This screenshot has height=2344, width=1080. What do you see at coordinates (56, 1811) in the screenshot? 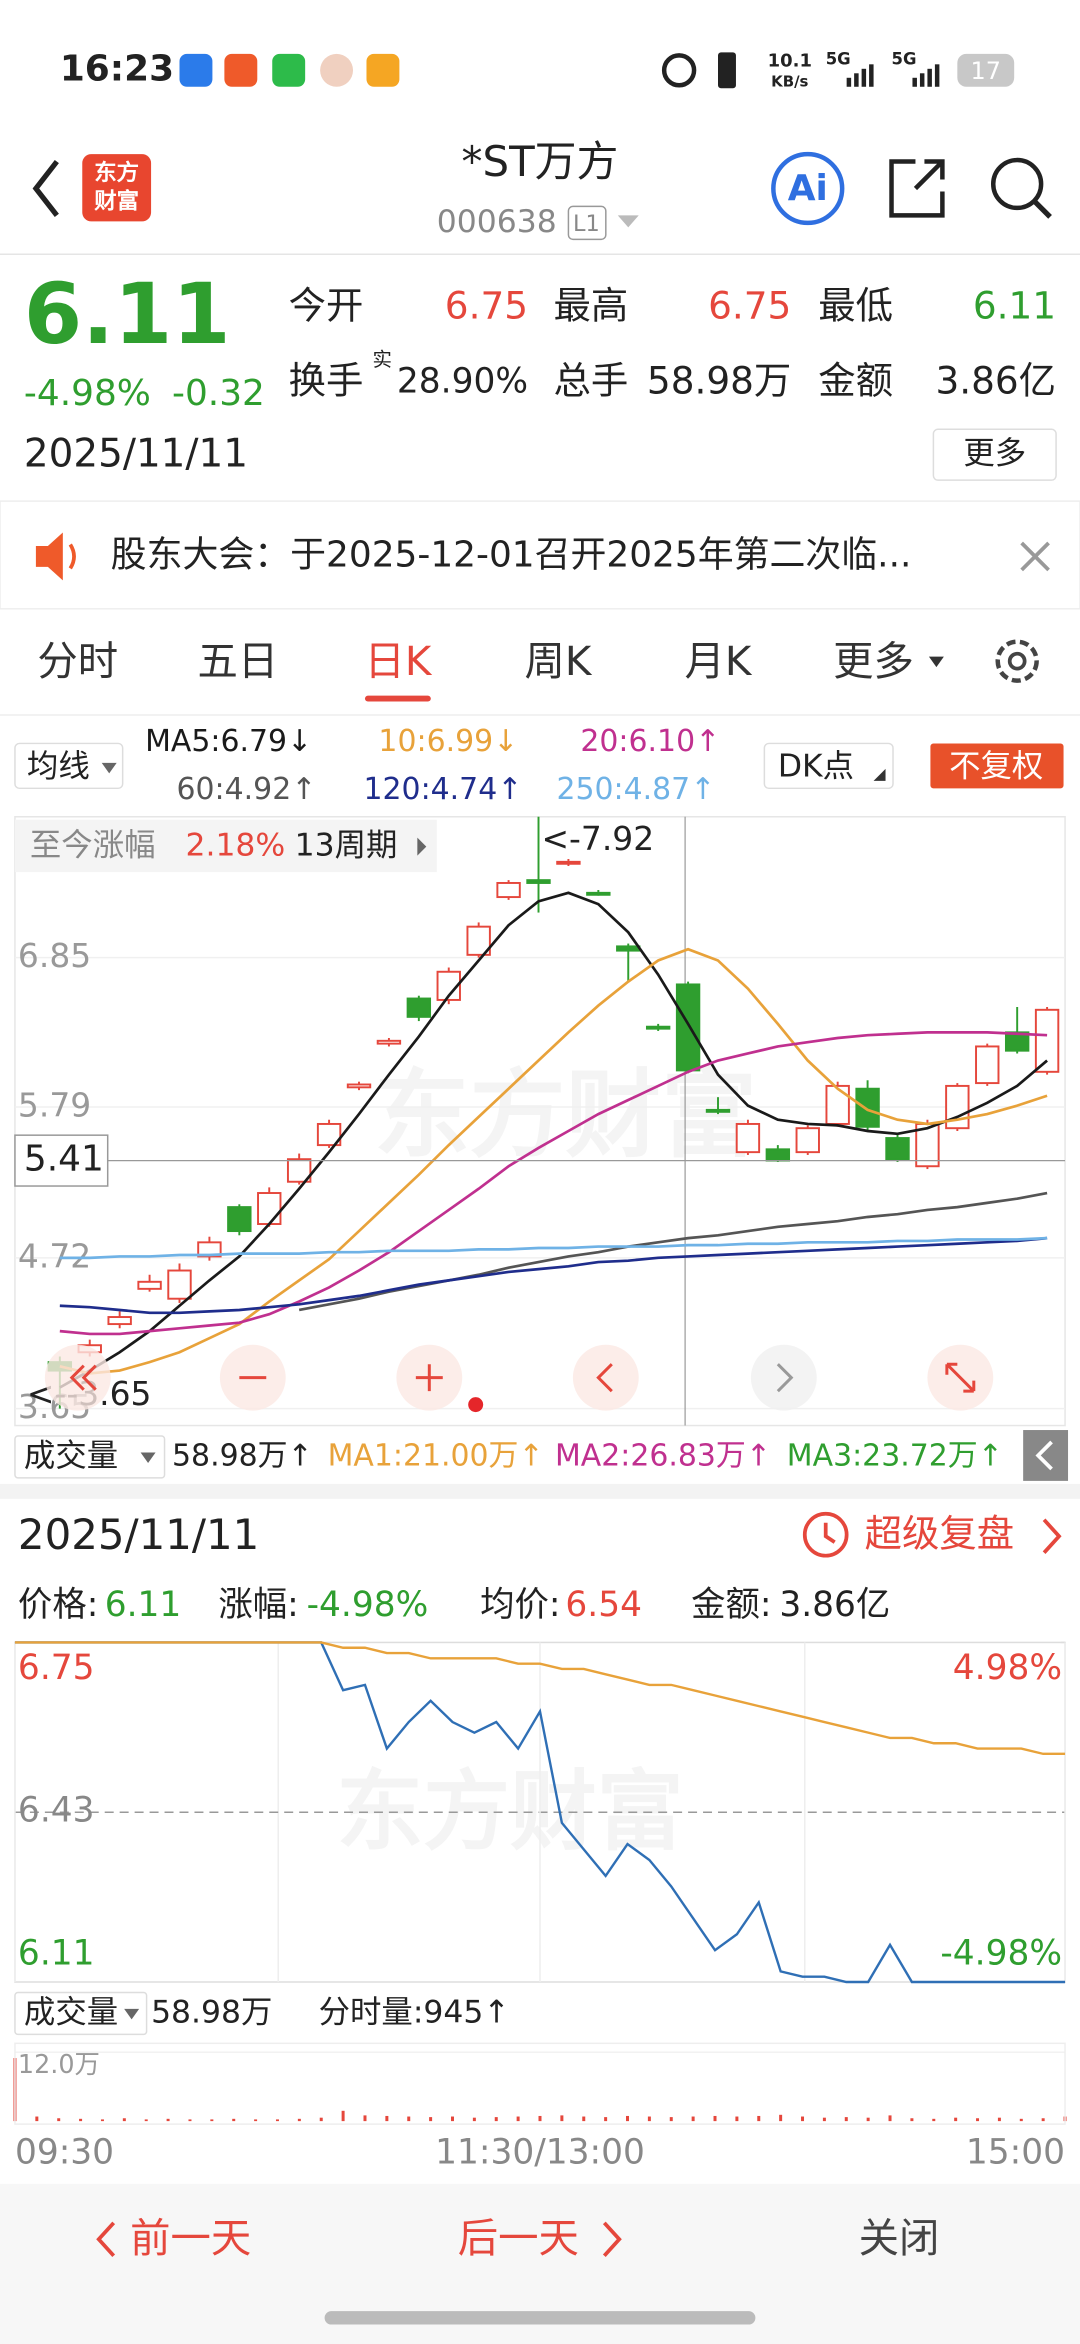
I see `y-tick-label: 6.43` at bounding box center [56, 1811].